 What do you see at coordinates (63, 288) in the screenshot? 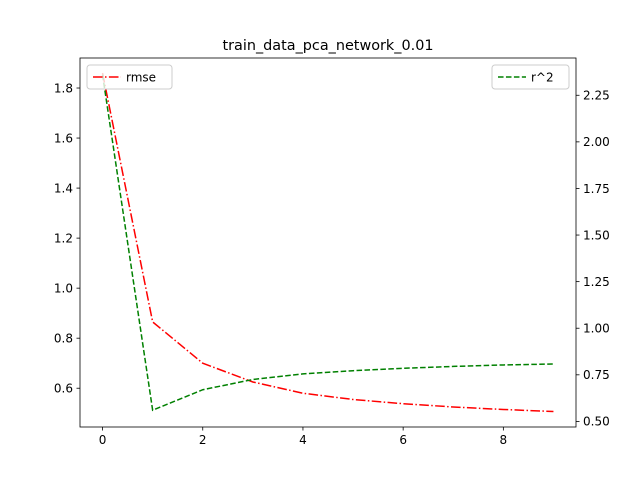
I see `y-left-tick-label-2: 1.0` at bounding box center [63, 288].